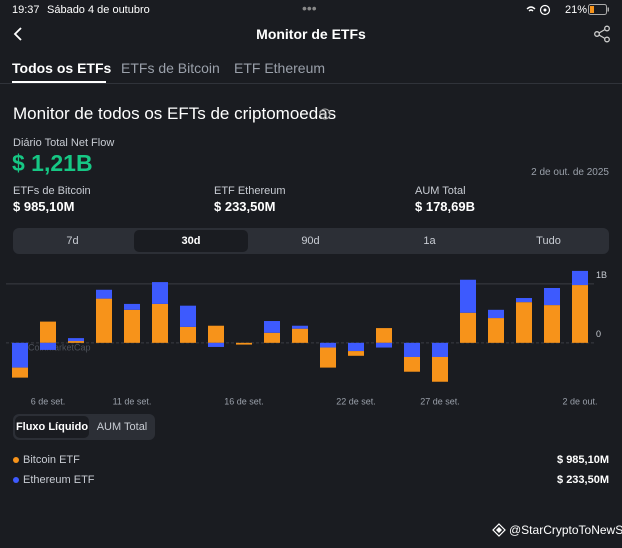 The width and height of the screenshot is (622, 548). Describe the element at coordinates (499, 530) in the screenshot. I see `watermark-icon` at that location.